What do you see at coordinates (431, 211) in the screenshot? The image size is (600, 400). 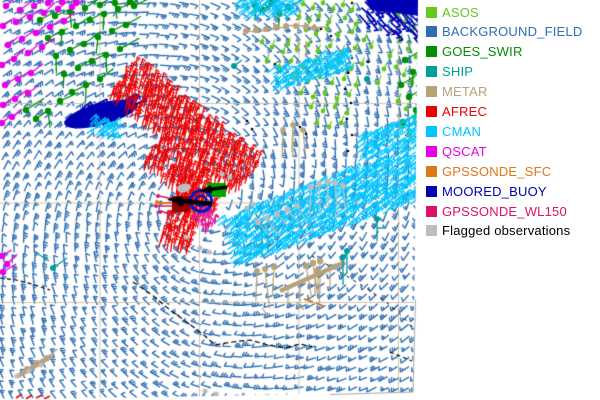 I see `legend-swatch-gpssonde-wl150` at bounding box center [431, 211].